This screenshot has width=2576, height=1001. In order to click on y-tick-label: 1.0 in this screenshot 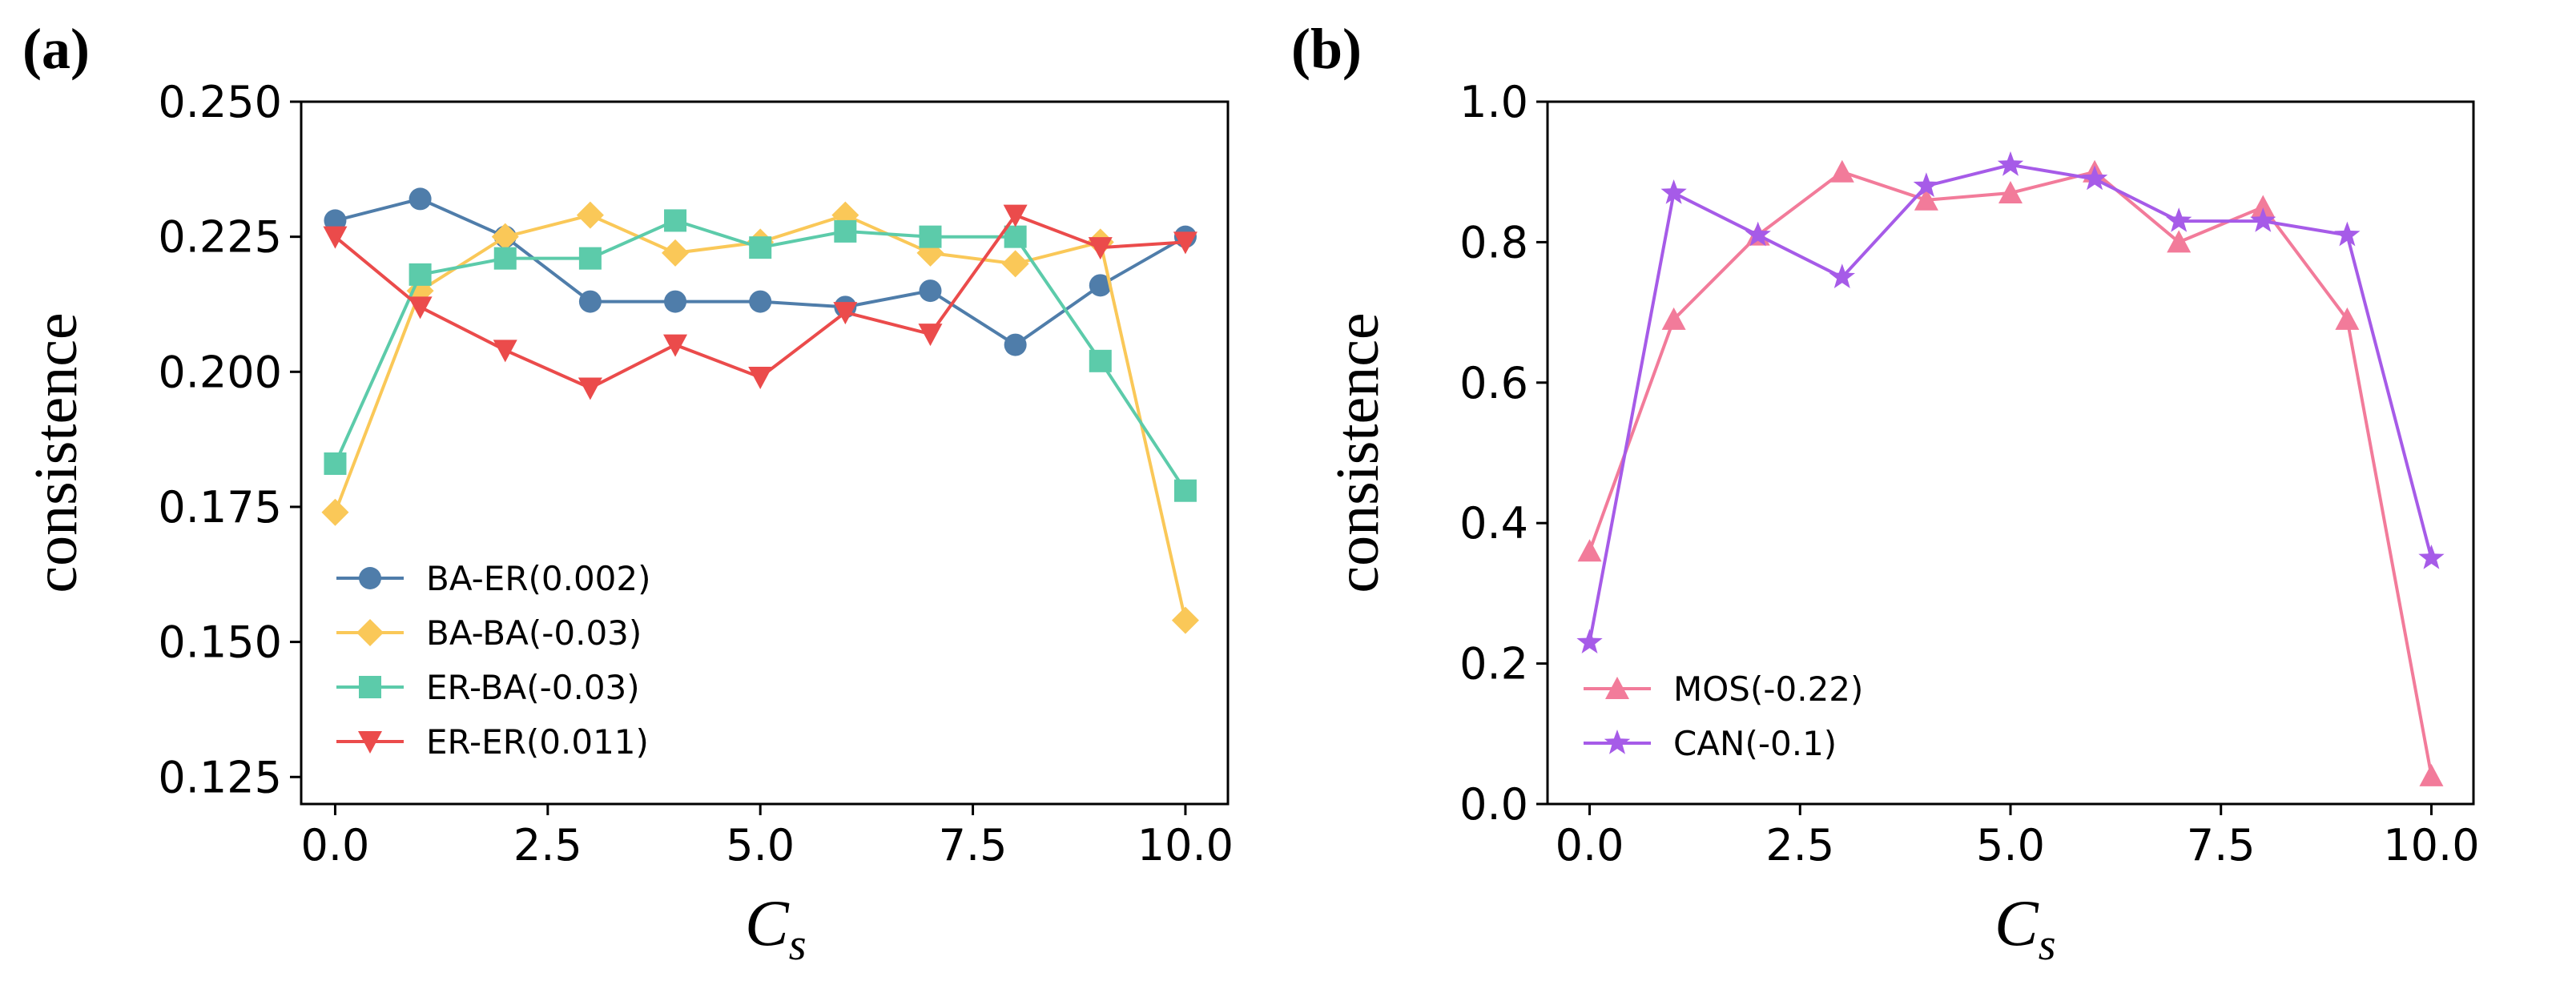, I will do `click(1493, 102)`.